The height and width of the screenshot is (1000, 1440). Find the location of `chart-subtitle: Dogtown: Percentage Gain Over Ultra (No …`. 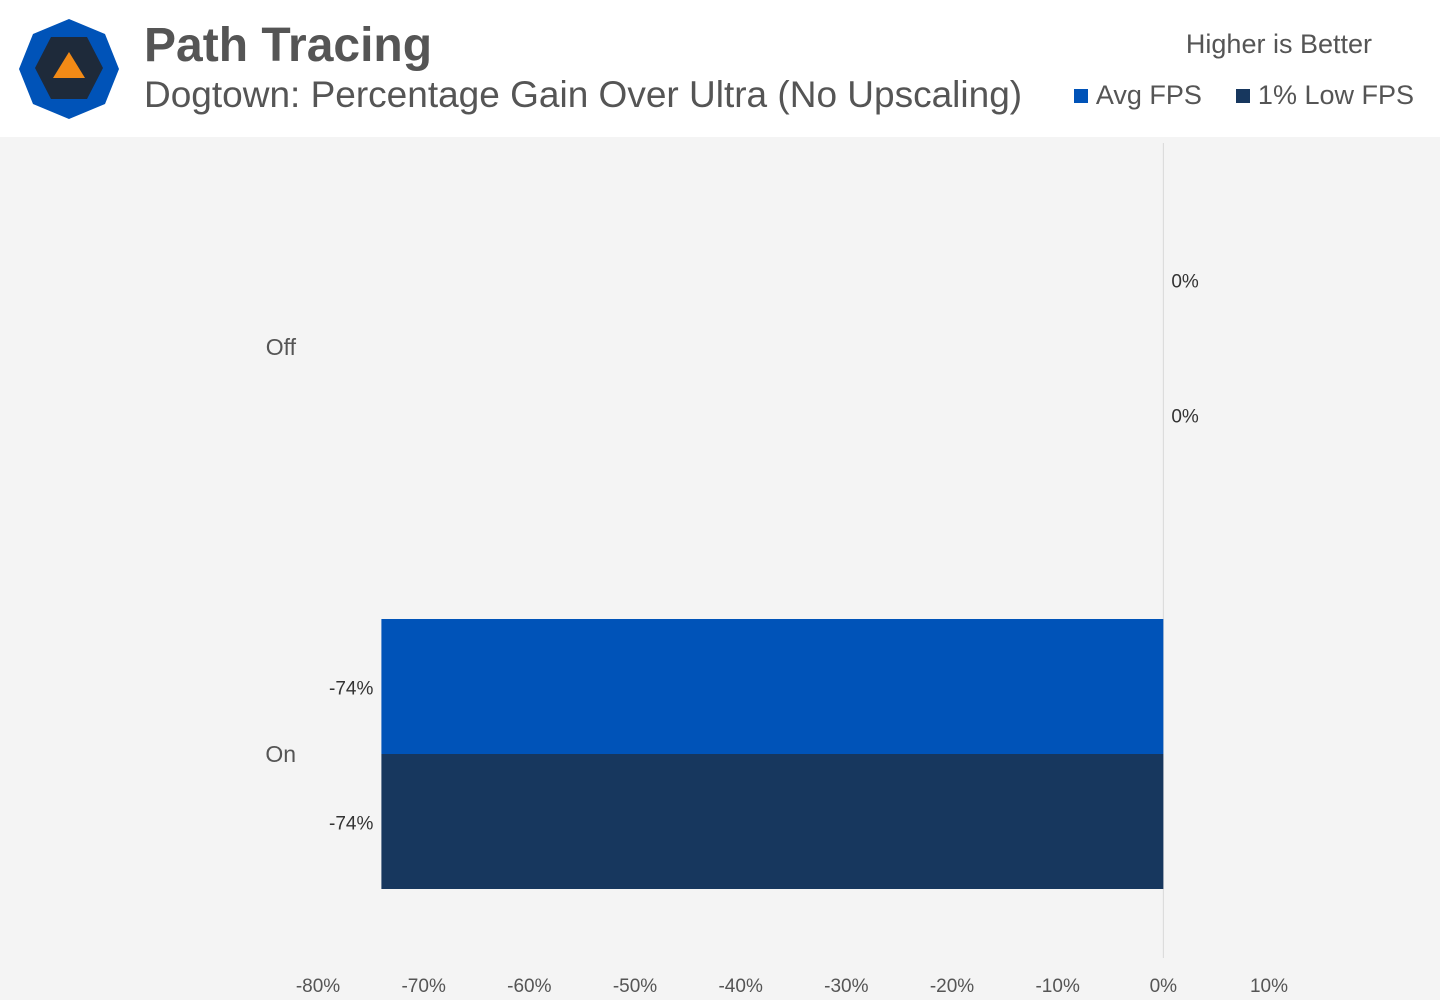

chart-subtitle: Dogtown: Percentage Gain Over Ultra (No … is located at coordinates (583, 94).